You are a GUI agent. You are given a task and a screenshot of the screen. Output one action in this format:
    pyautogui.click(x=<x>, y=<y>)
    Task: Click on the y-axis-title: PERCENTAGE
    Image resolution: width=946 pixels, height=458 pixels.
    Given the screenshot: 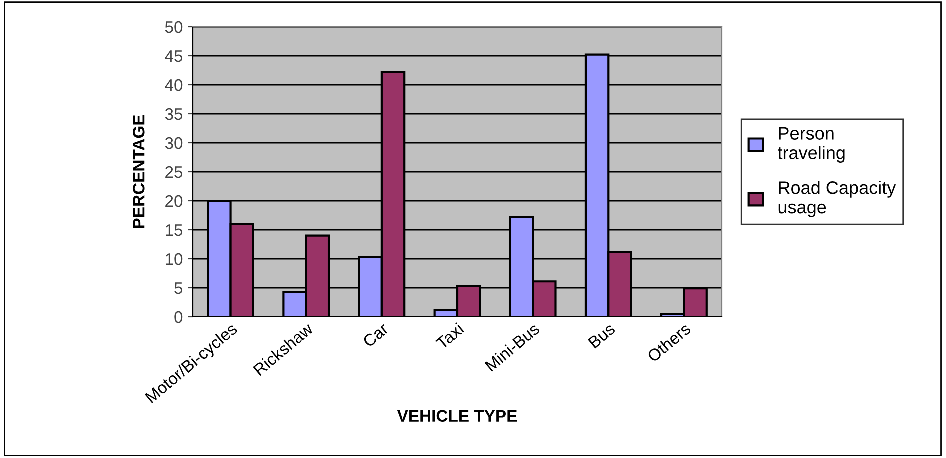 What is the action you would take?
    pyautogui.click(x=138, y=171)
    